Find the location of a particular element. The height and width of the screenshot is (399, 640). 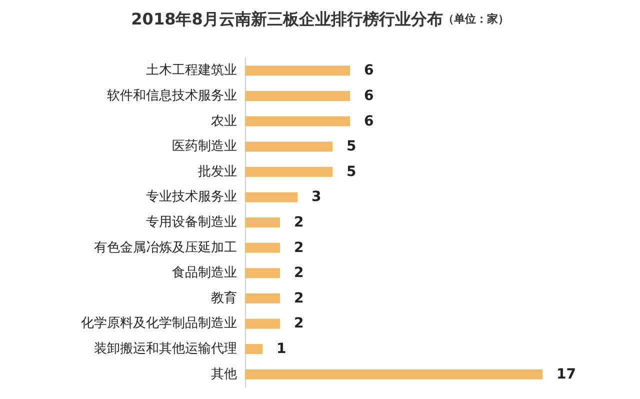

y-tick-label: 医药制造业 is located at coordinates (204, 146).